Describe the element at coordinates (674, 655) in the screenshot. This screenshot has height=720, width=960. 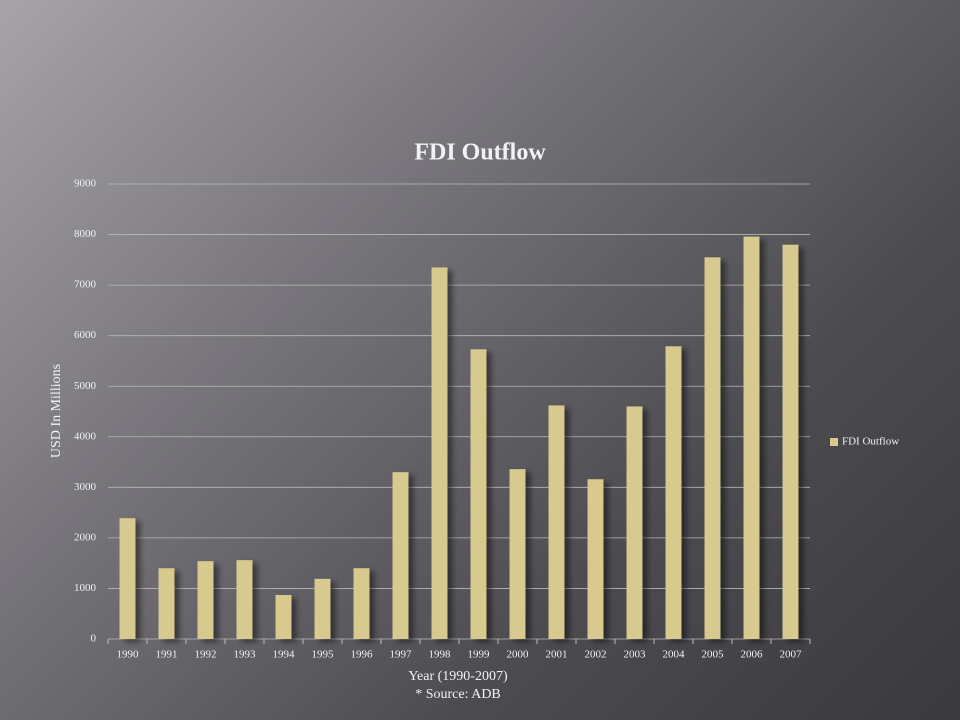
I see `x-tick-label: 2004` at that location.